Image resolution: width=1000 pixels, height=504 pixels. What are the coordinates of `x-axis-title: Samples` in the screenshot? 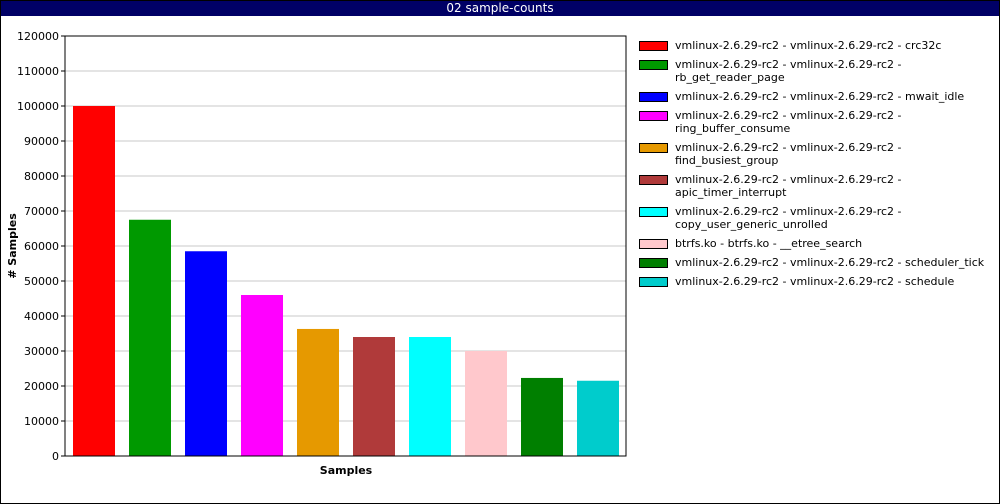 It's located at (346, 470).